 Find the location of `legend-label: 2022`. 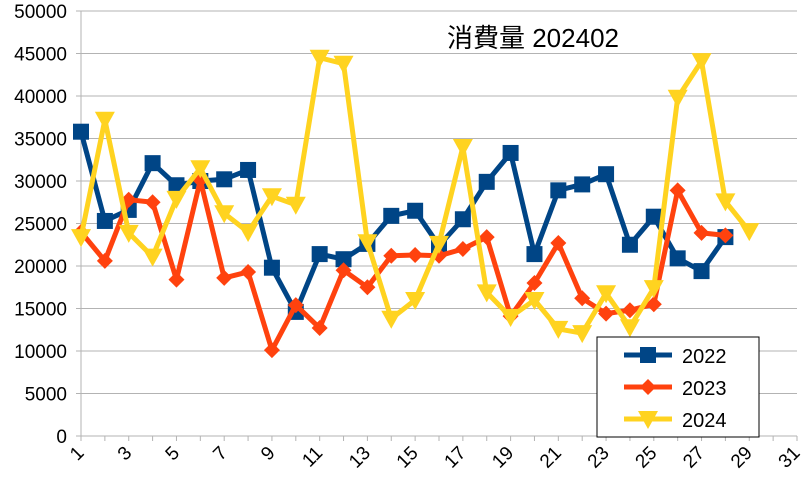

legend-label: 2022 is located at coordinates (704, 357).